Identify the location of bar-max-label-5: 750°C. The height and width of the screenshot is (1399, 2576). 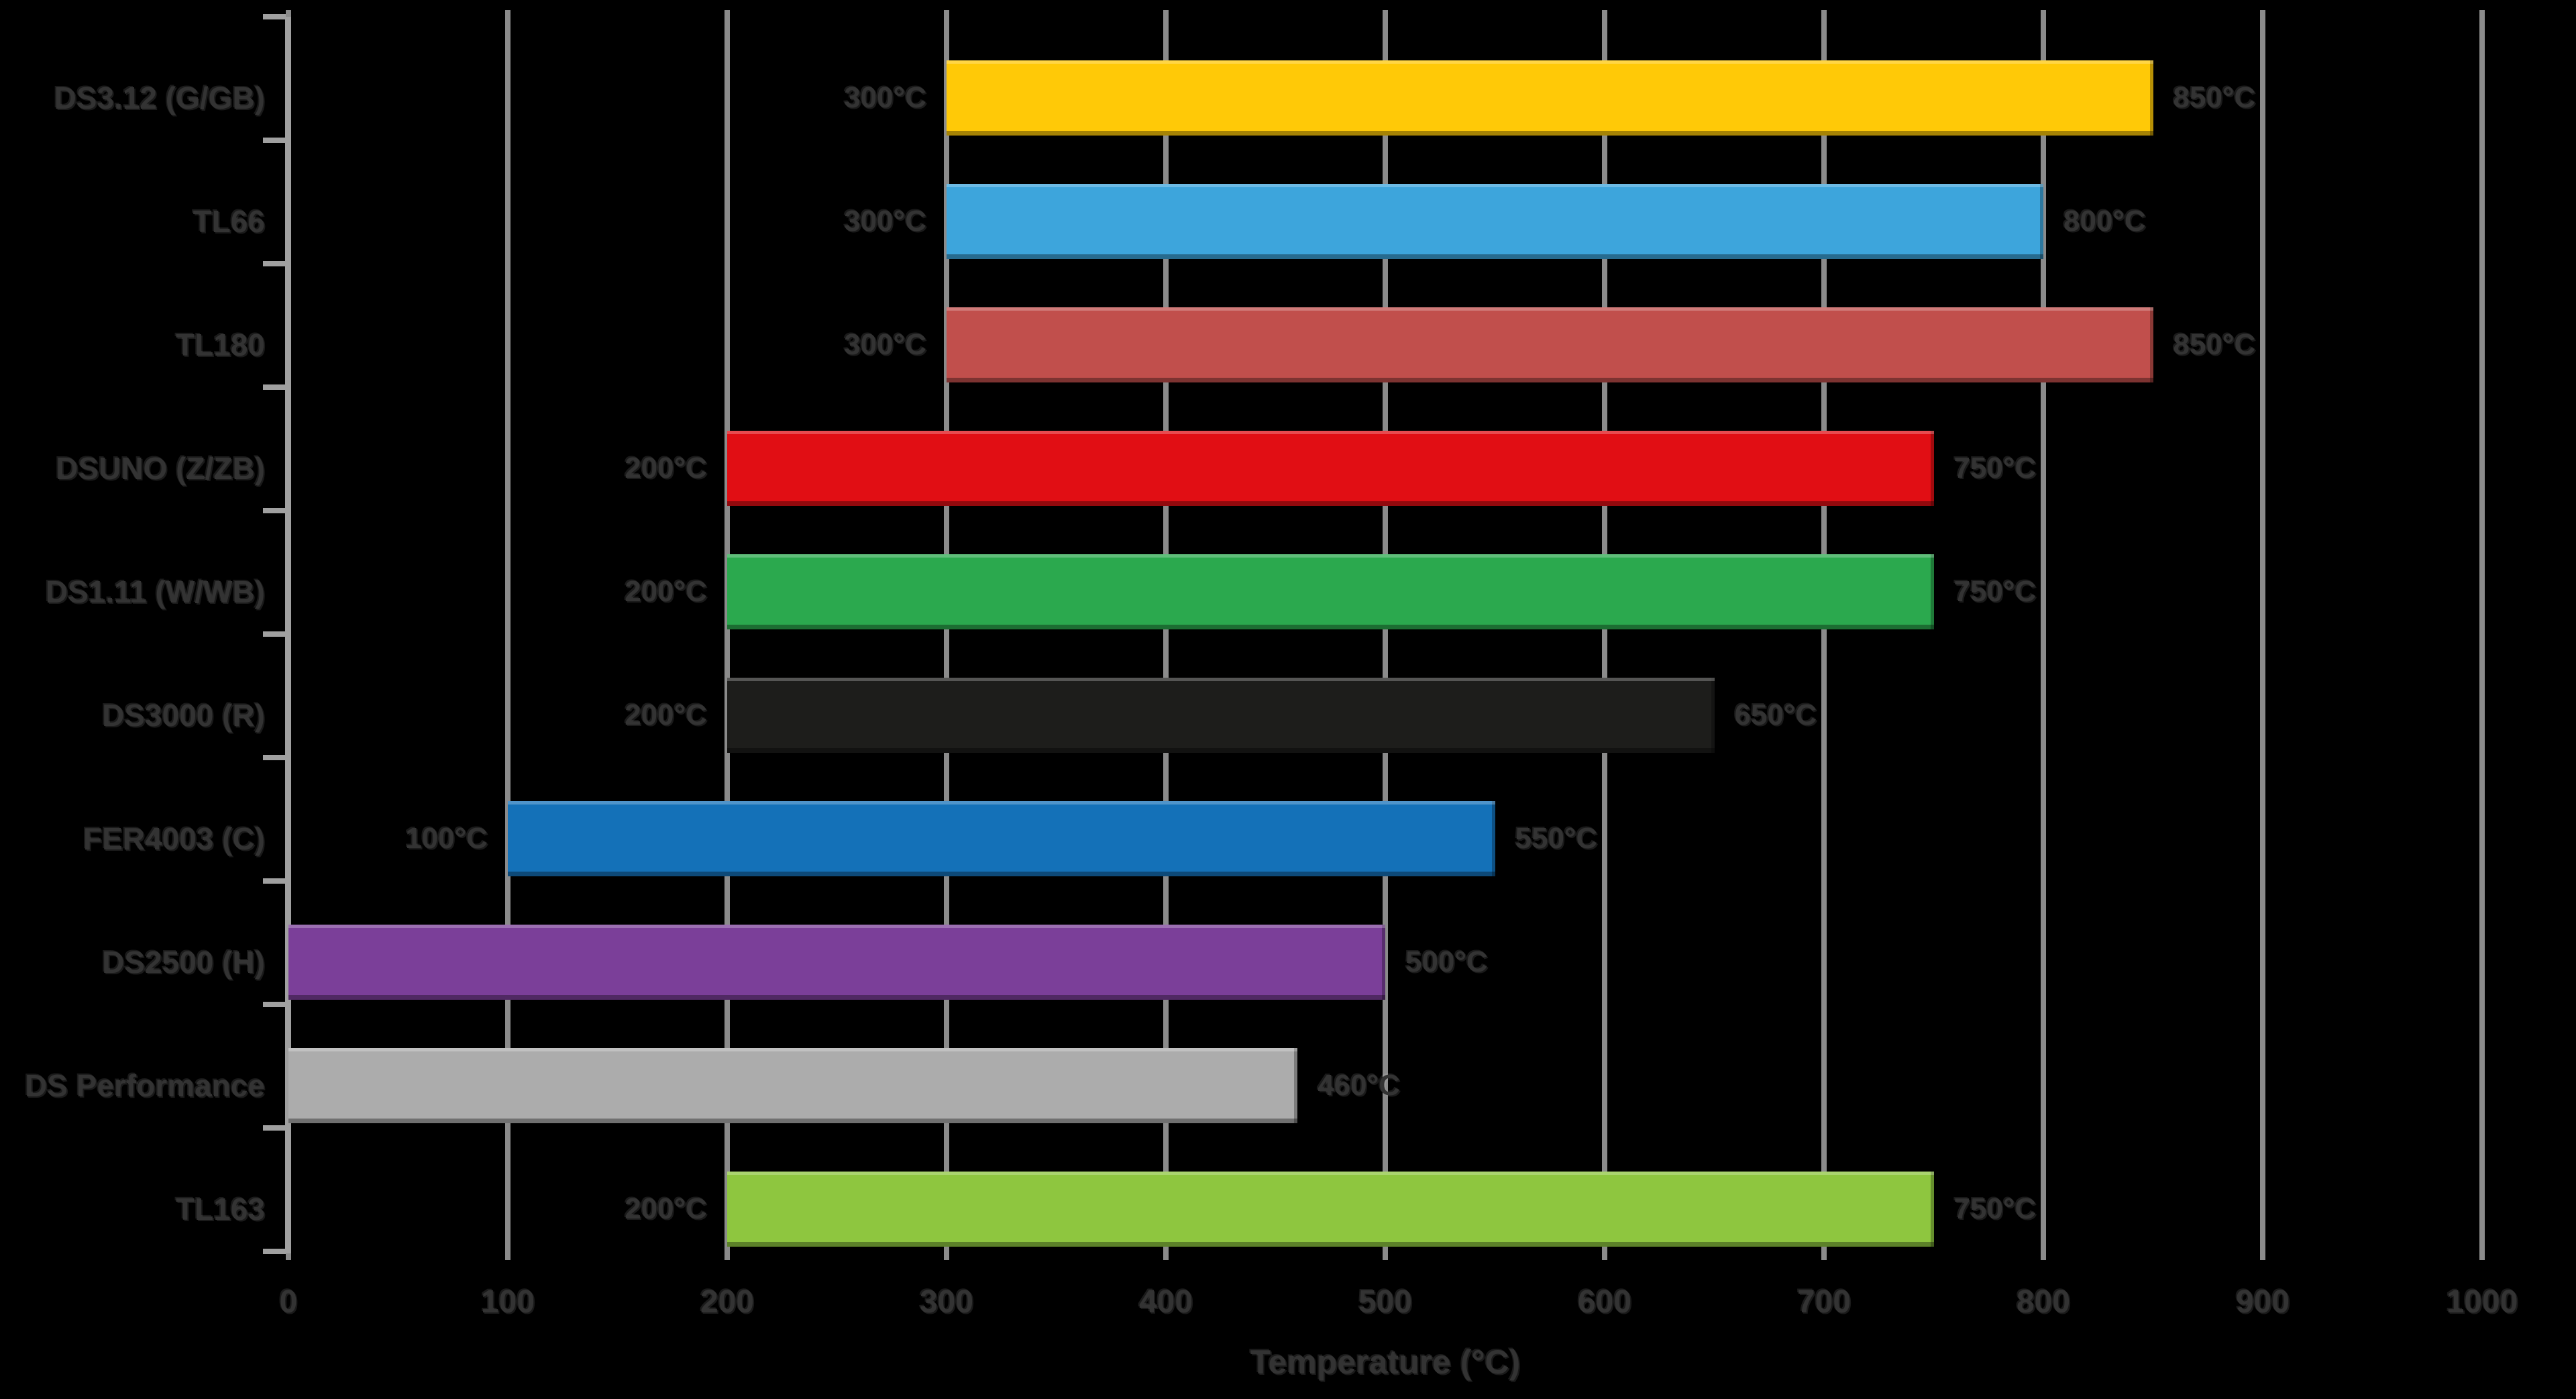
(1995, 591).